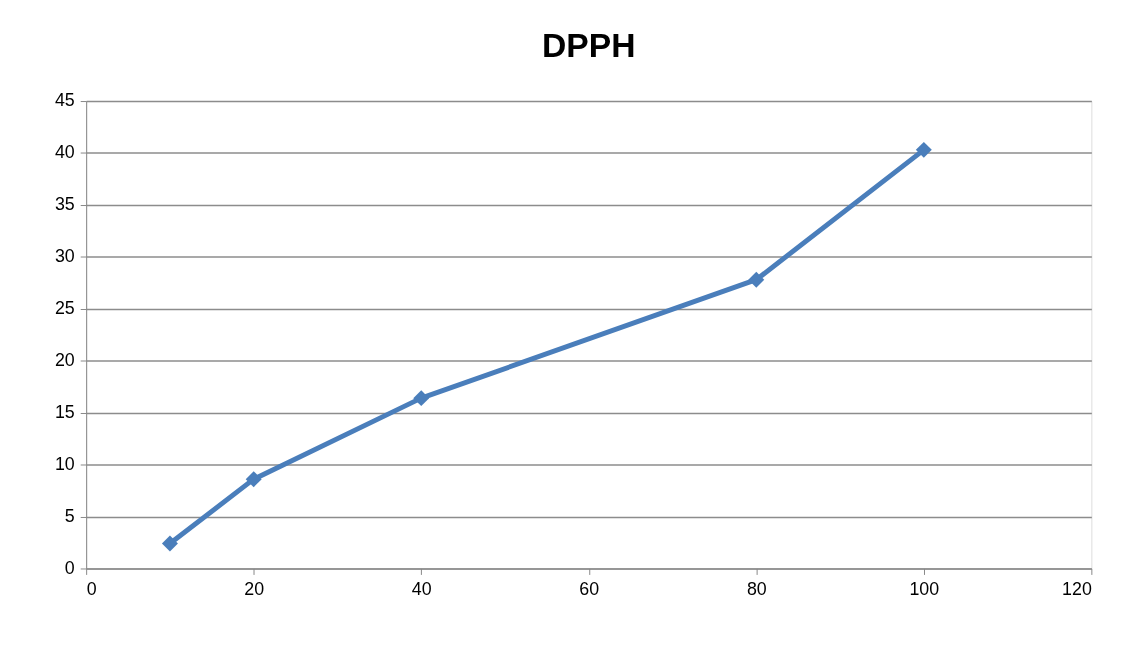  I want to click on y-tick-label: 30, so click(64, 256).